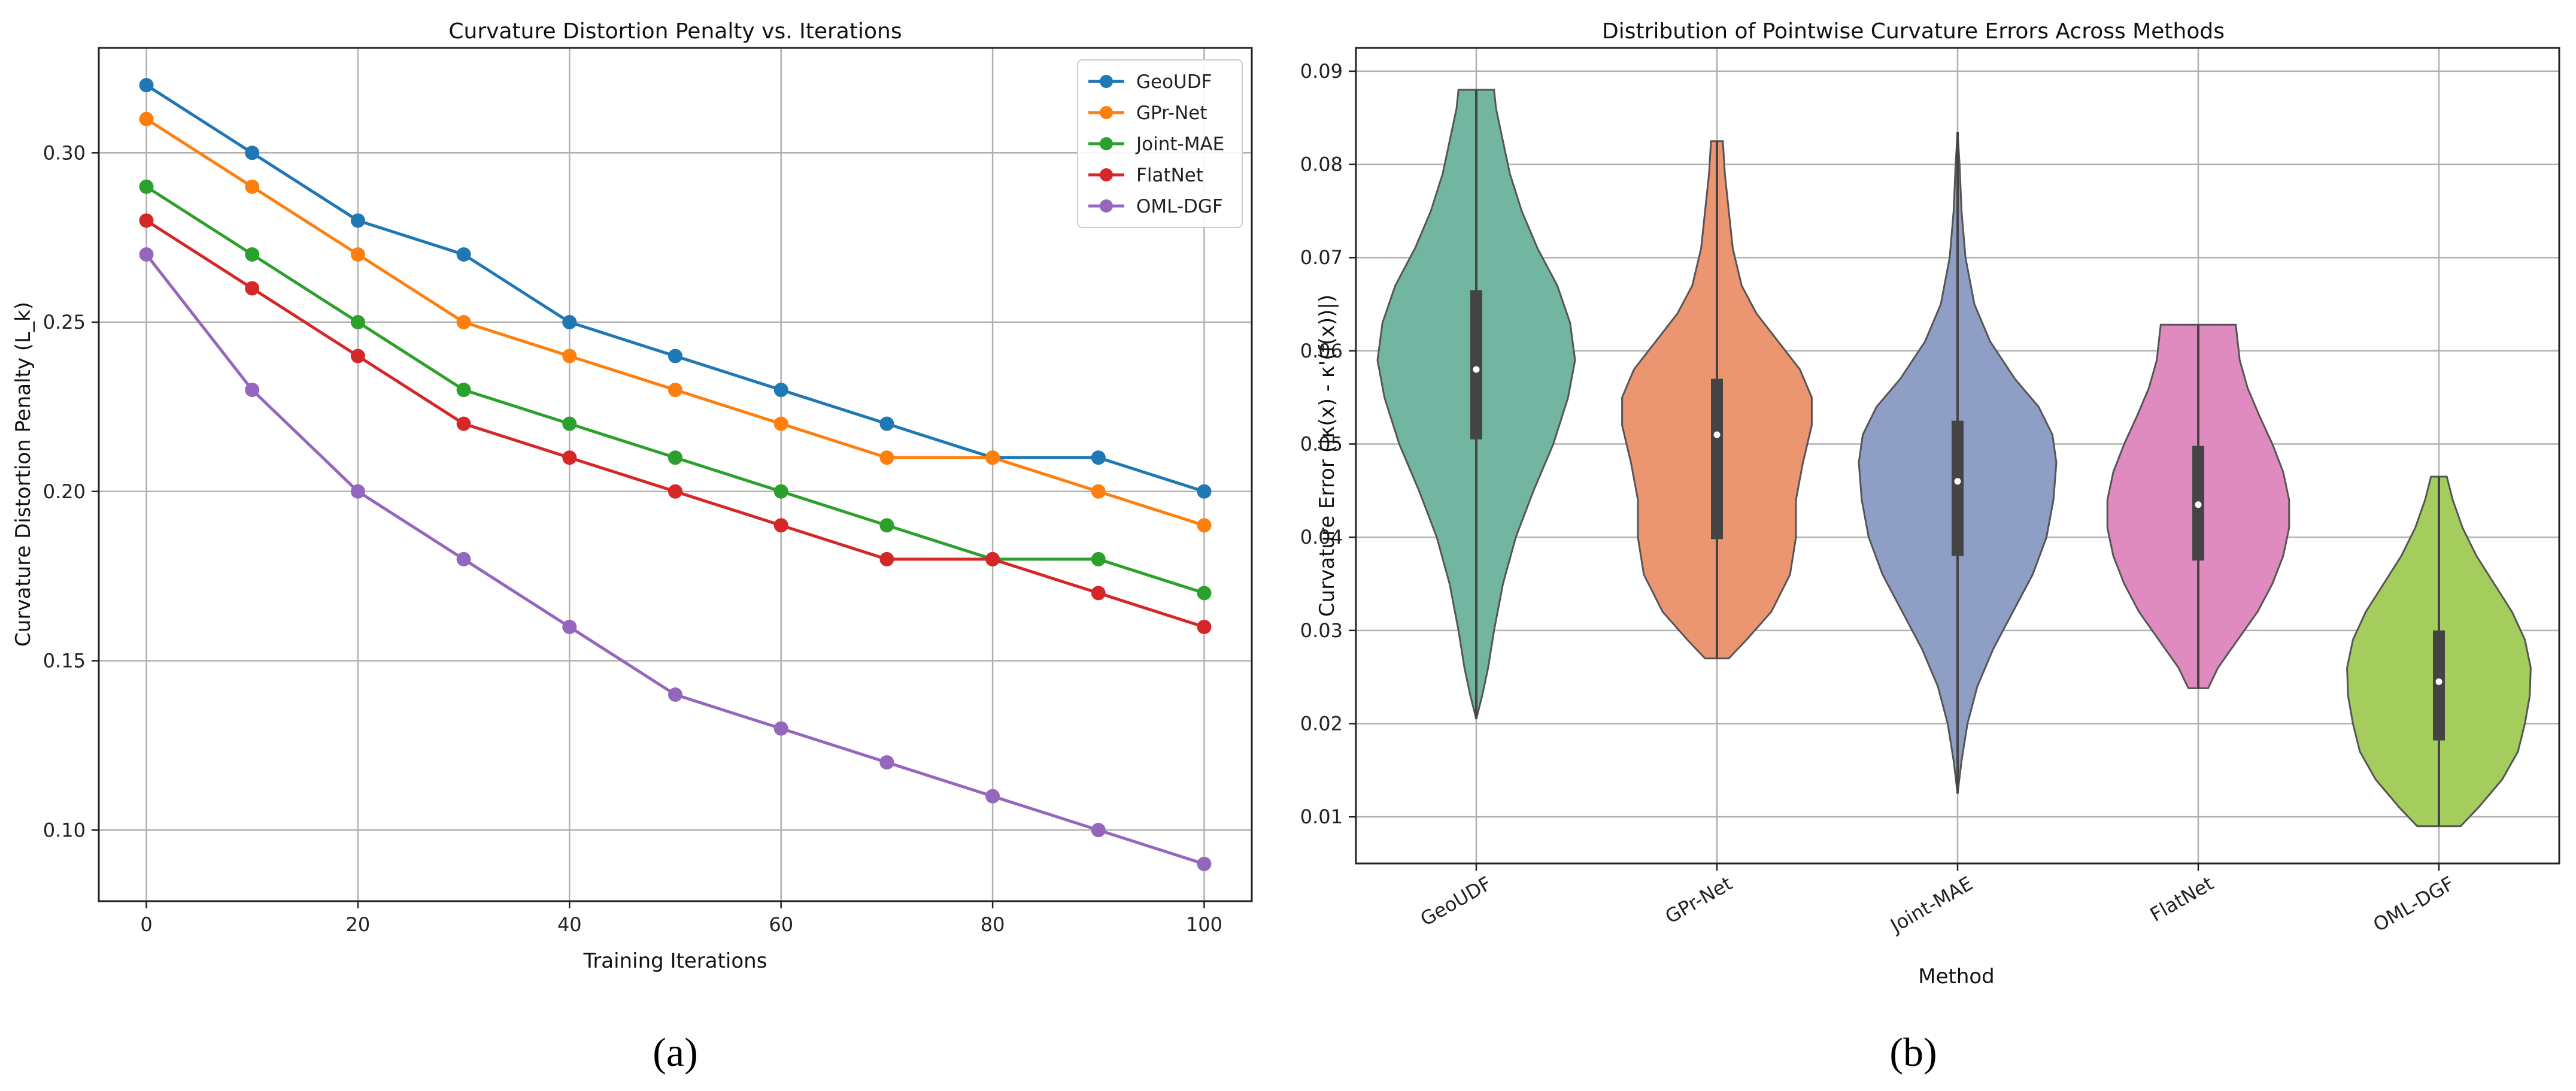  Describe the element at coordinates (64, 152) in the screenshot. I see `y-tick-label: 0.30` at that location.